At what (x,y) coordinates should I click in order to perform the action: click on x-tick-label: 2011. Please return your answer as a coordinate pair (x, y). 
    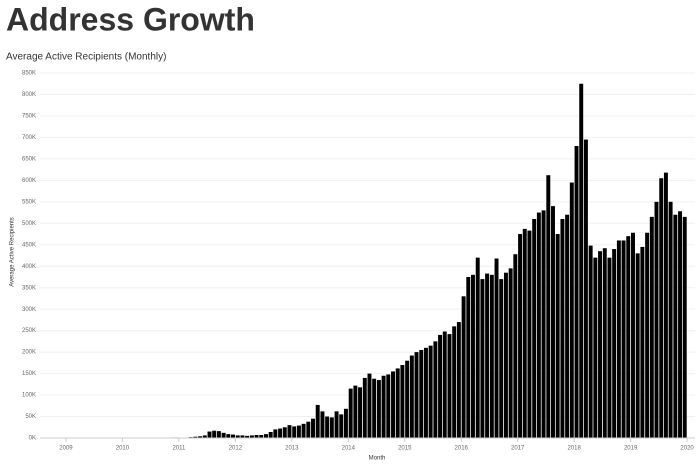
    Looking at the image, I should click on (179, 449).